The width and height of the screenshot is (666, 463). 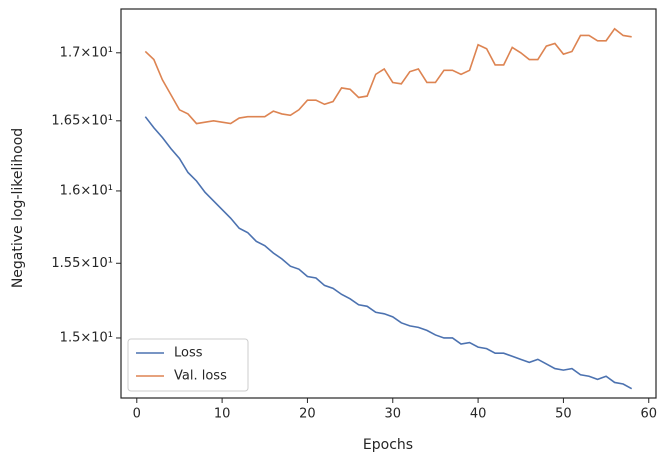 What do you see at coordinates (648, 414) in the screenshot?
I see `x-tick-label: 60` at bounding box center [648, 414].